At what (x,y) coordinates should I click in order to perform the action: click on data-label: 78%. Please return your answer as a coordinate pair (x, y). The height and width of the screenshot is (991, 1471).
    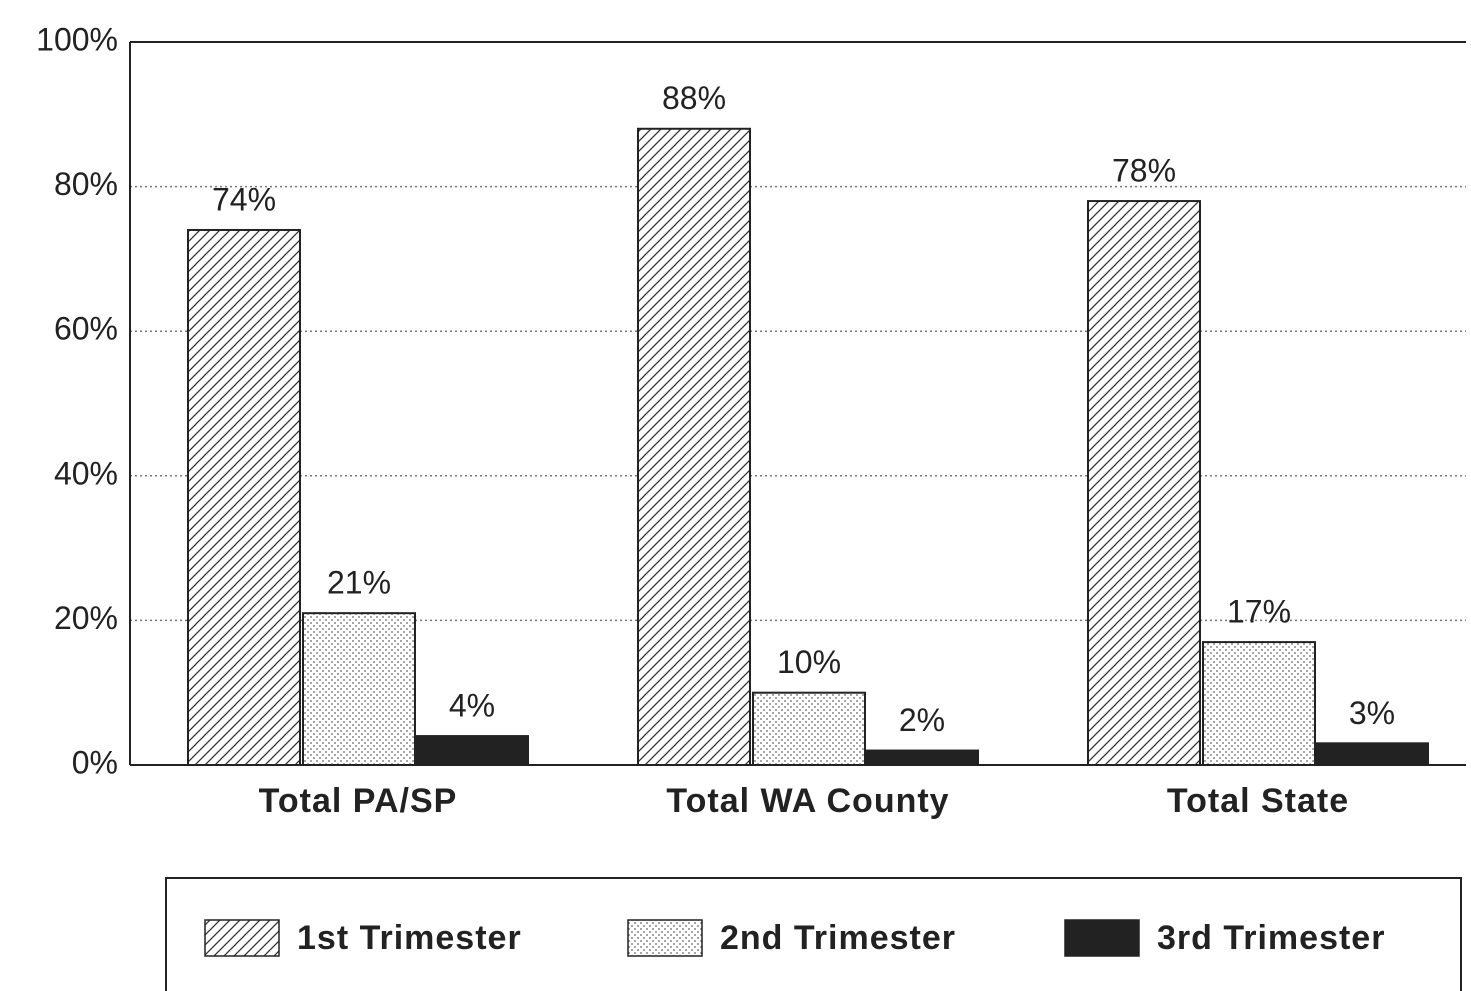
    Looking at the image, I should click on (1144, 171).